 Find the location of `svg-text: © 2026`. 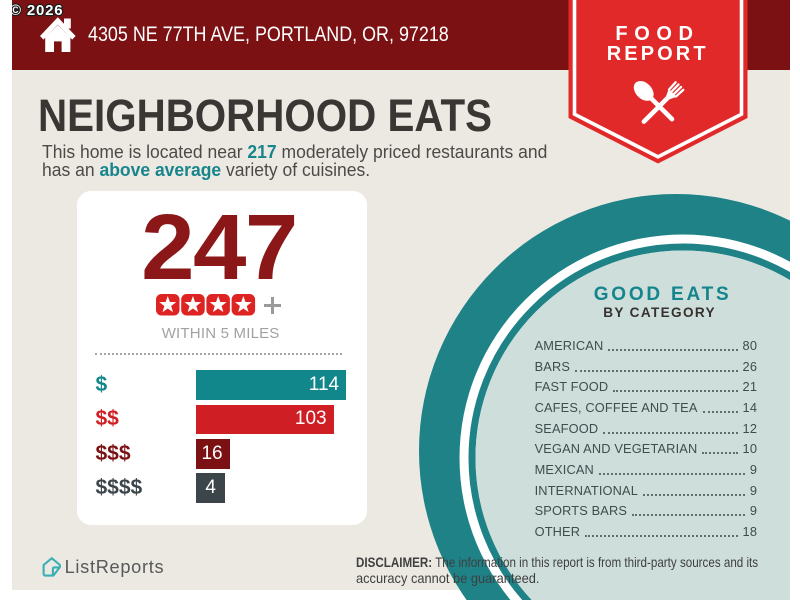

svg-text: © 2026 is located at coordinates (37, 10).